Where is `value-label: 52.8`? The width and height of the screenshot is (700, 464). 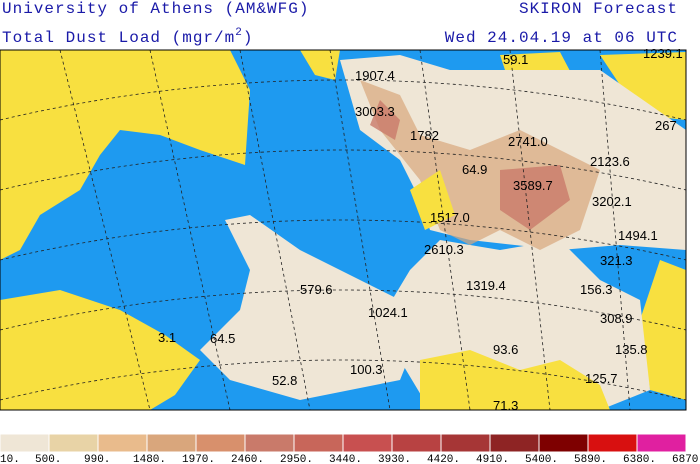
value-label: 52.8 is located at coordinates (284, 380).